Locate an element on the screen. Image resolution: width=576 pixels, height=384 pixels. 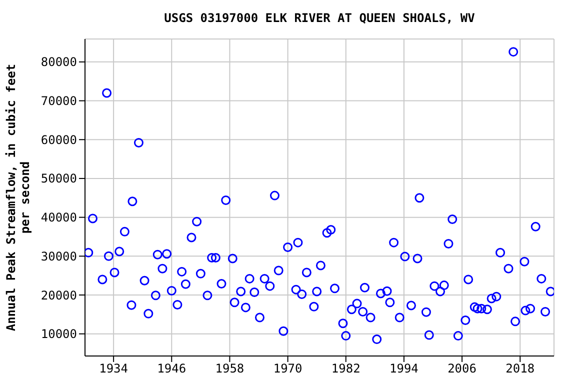
x-tick-label: 1970 is located at coordinates (287, 369).